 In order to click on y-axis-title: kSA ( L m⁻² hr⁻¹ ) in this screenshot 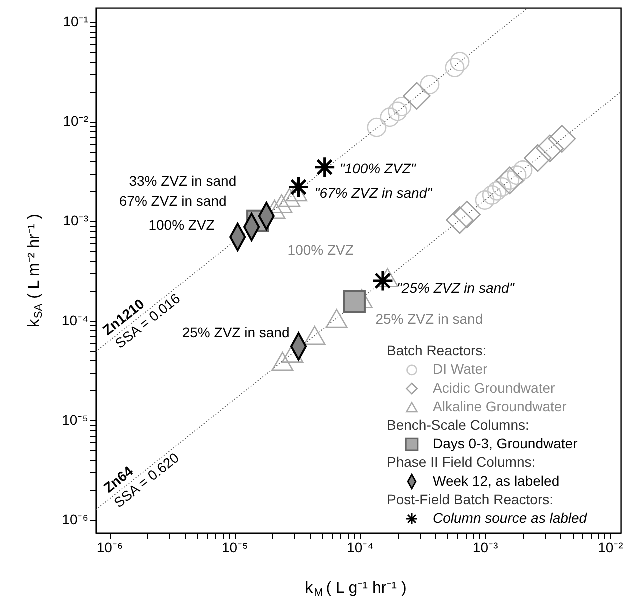, I will do `click(35, 271)`.